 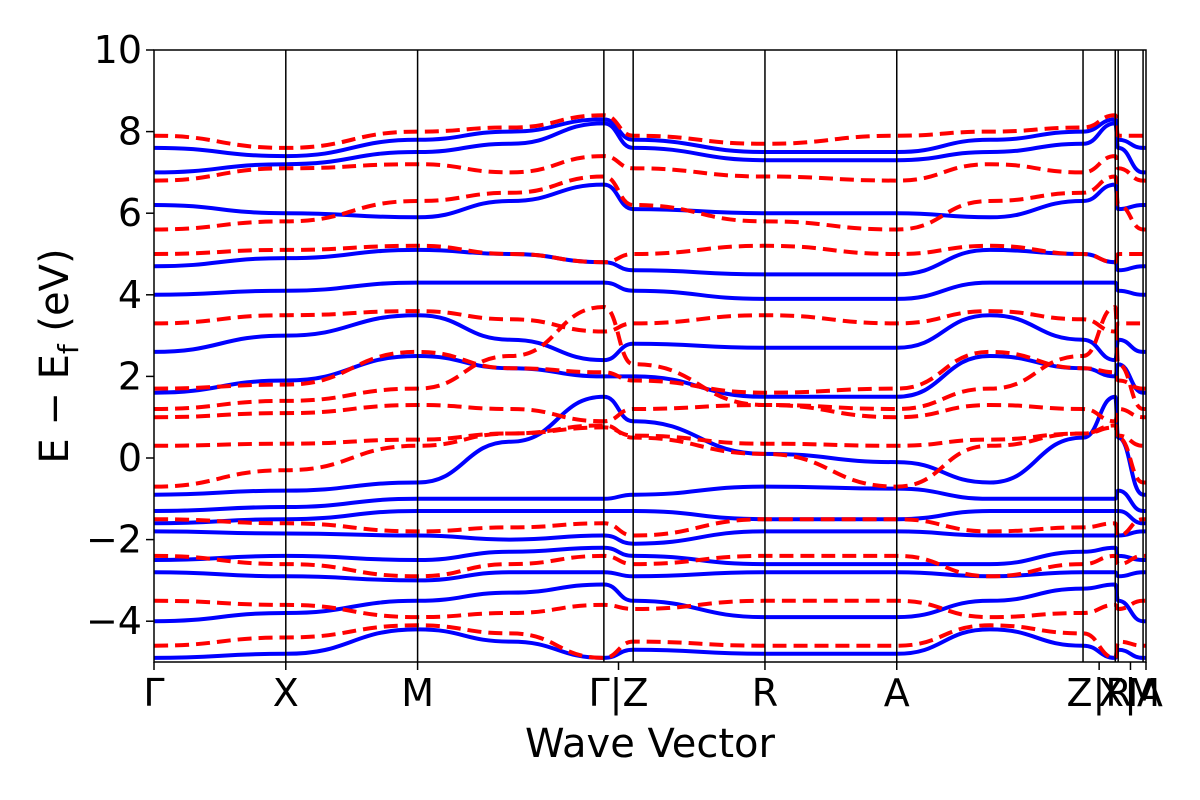 I want to click on y-axis-title-unit: (eV), so click(x=55, y=296).